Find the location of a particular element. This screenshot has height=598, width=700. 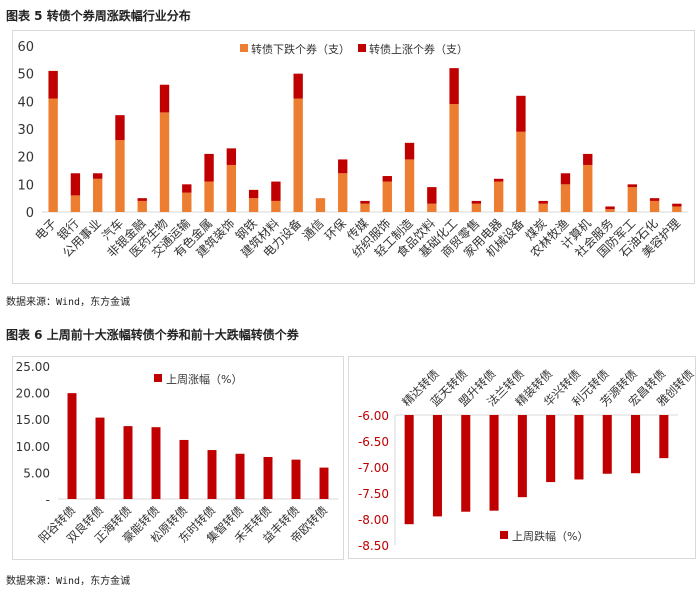

legend-label: 上周涨幅（%） is located at coordinates (204, 379).